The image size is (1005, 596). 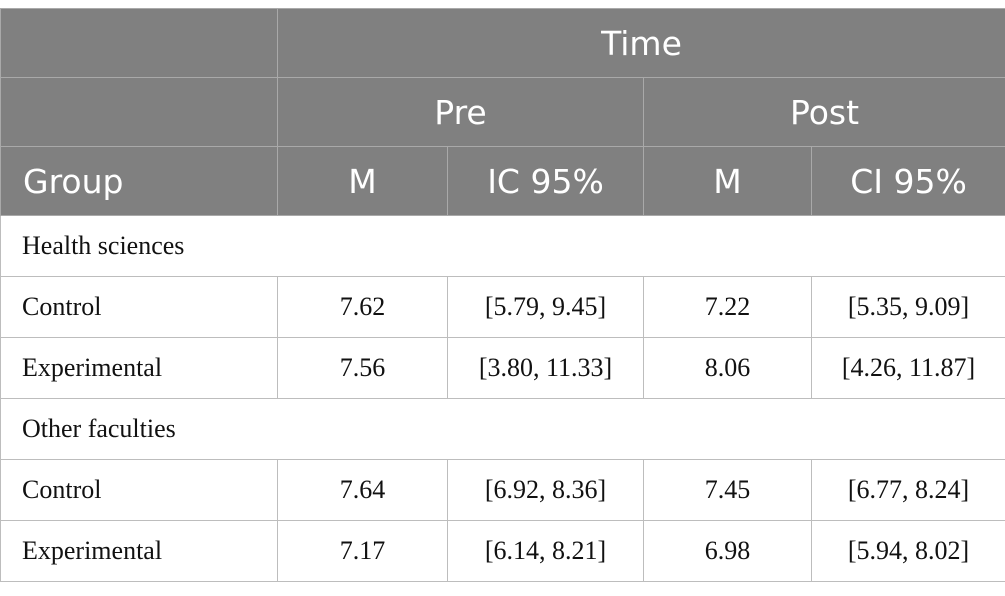 What do you see at coordinates (727, 490) in the screenshot?
I see `post-m-cell: 7.45` at bounding box center [727, 490].